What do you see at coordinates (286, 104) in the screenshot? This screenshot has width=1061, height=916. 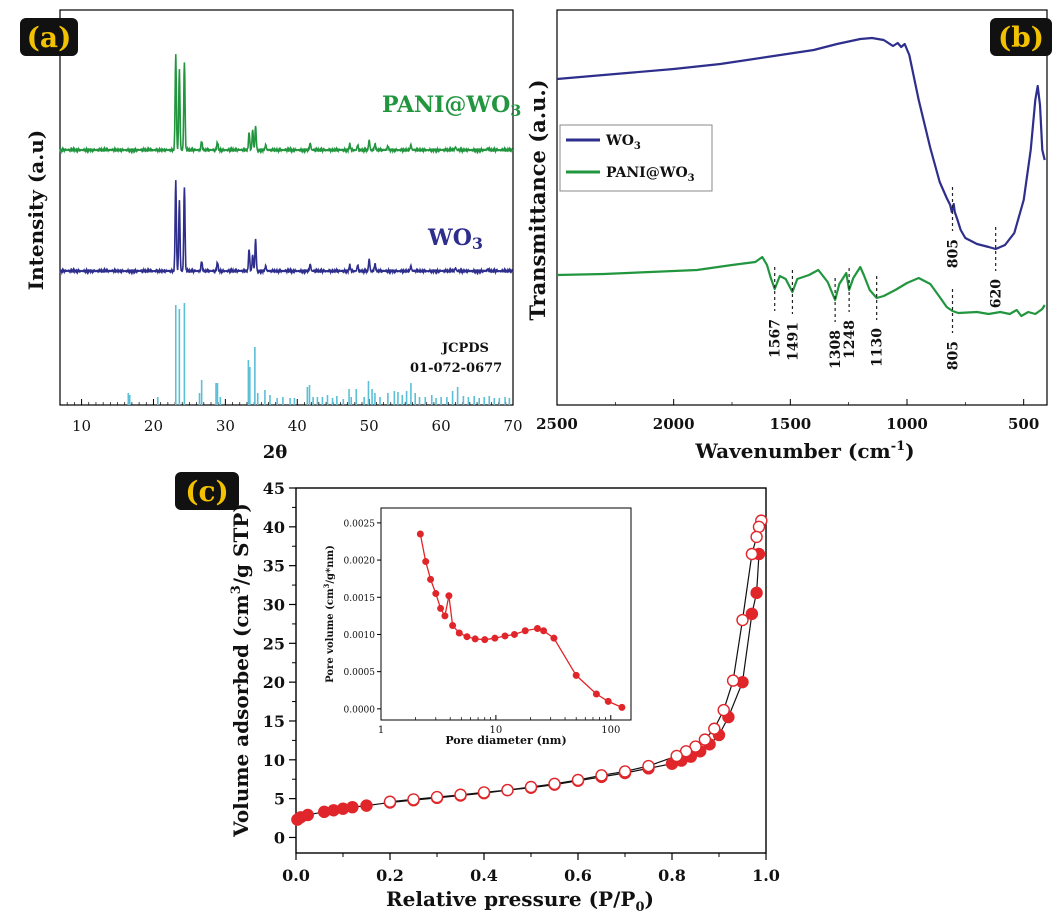 I see `panel-a-line-pani-wo3` at bounding box center [286, 104].